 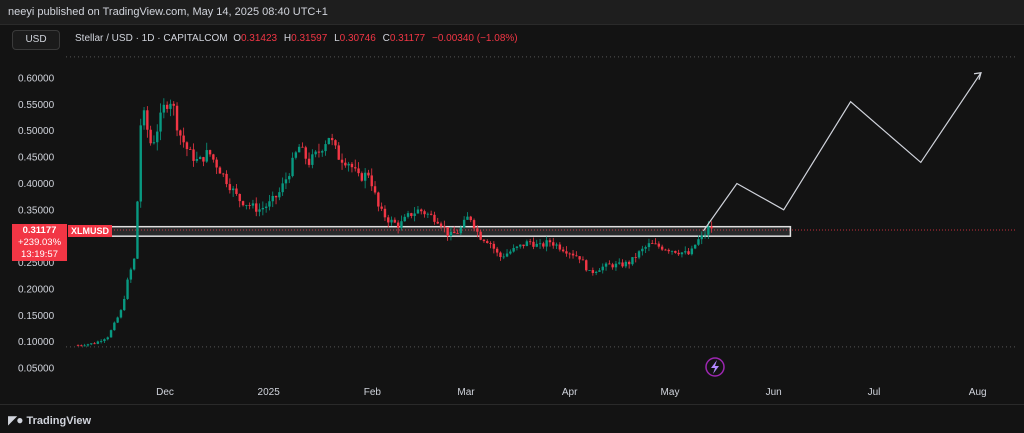 What do you see at coordinates (39, 255) in the screenshot?
I see `countdown-badge: 13:19:57` at bounding box center [39, 255].